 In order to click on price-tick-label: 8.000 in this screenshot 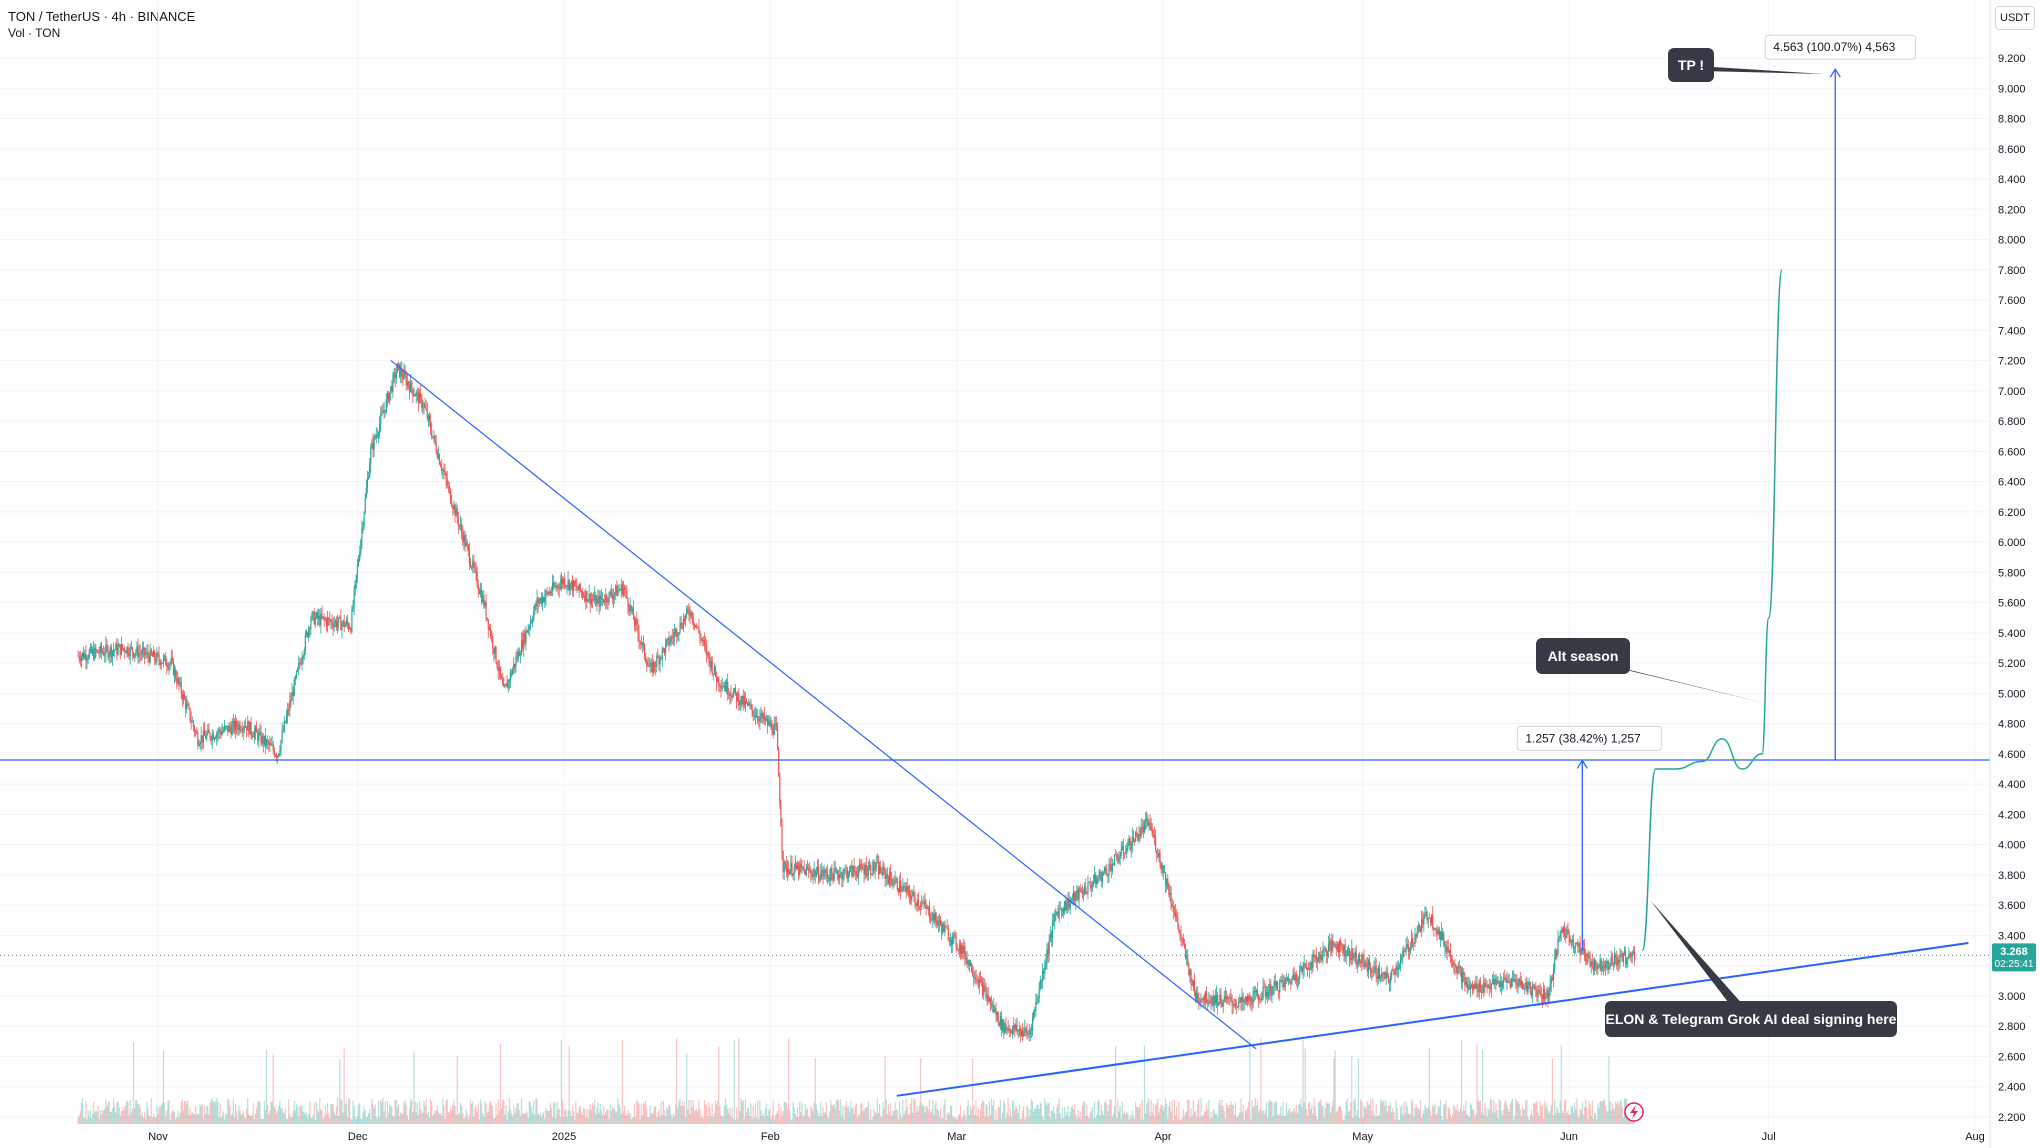, I will do `click(2012, 241)`.